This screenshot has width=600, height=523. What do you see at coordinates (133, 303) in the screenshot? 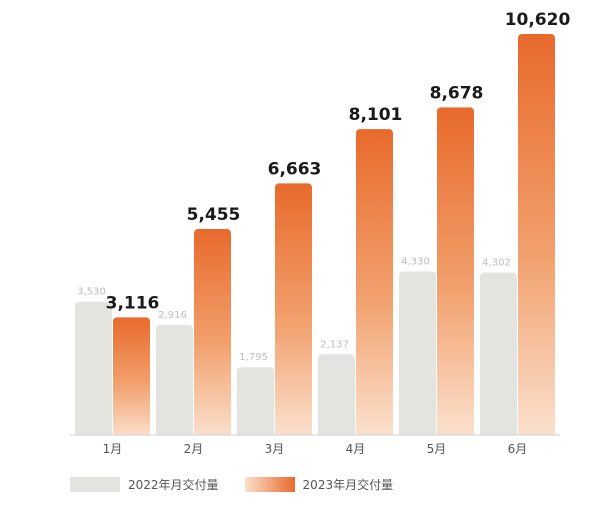
I see `label-2023-1: 3,116` at bounding box center [133, 303].